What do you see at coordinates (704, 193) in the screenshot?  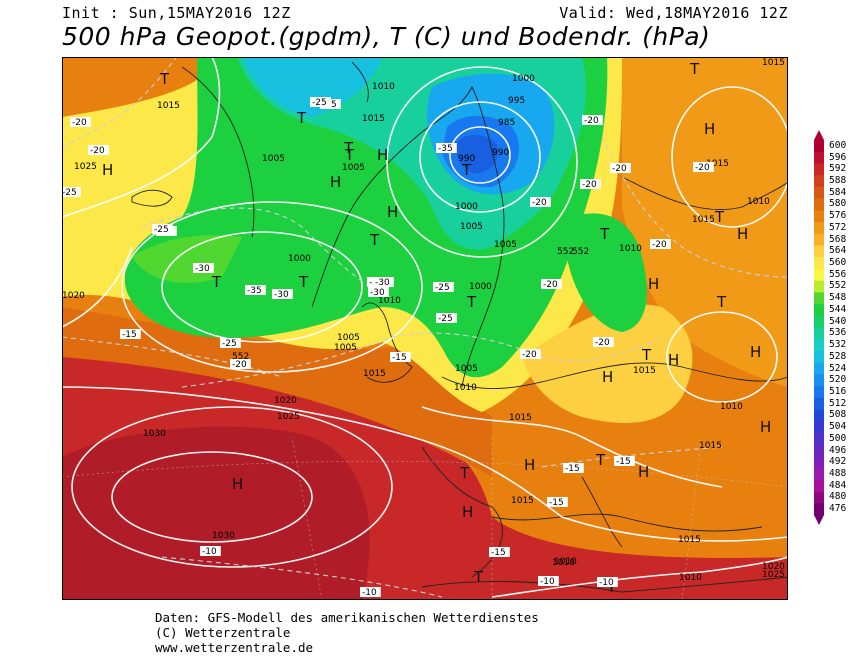 I see `coast-russia` at bounding box center [704, 193].